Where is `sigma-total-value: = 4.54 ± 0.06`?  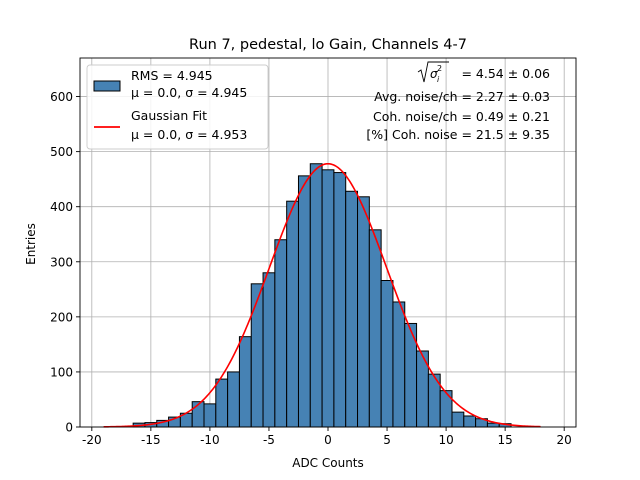
sigma-total-value: = 4.54 ± 0.06 is located at coordinates (505, 73).